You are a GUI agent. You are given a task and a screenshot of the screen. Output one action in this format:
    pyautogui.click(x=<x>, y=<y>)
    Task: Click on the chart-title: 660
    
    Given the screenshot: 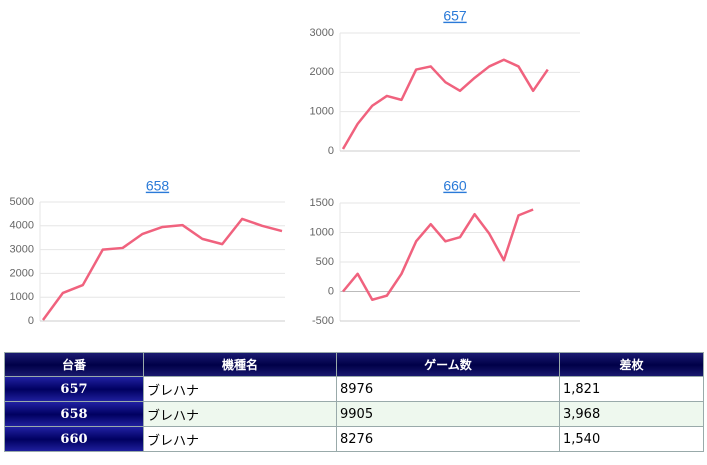 What is the action you would take?
    pyautogui.click(x=455, y=186)
    